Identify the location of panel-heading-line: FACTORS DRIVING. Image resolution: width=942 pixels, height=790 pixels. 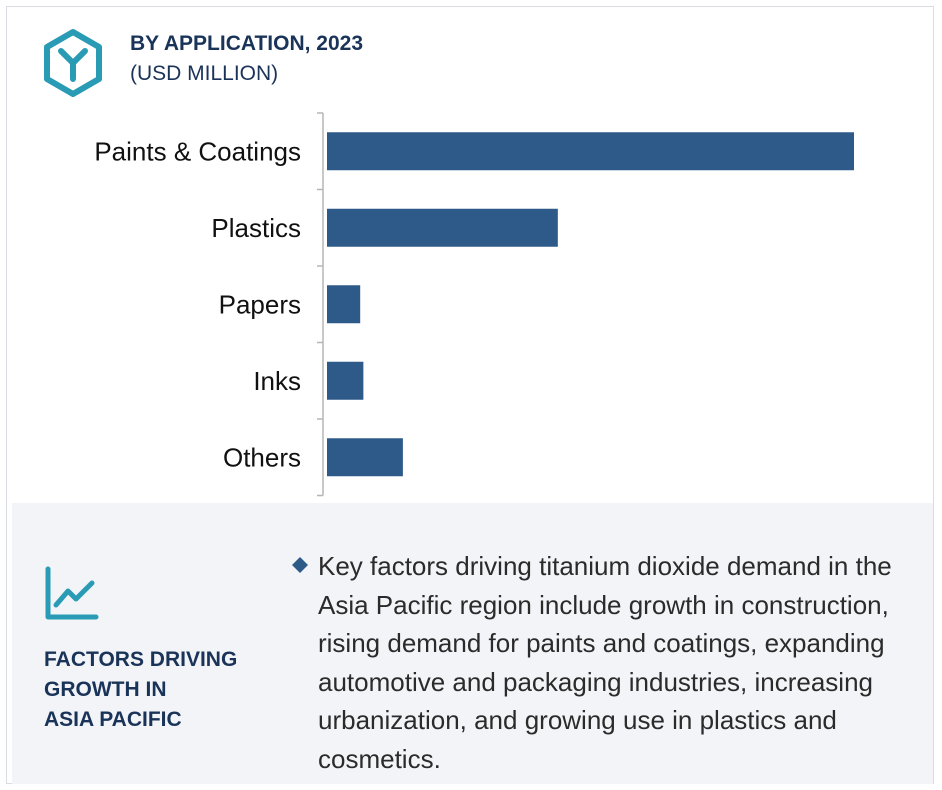
(141, 659).